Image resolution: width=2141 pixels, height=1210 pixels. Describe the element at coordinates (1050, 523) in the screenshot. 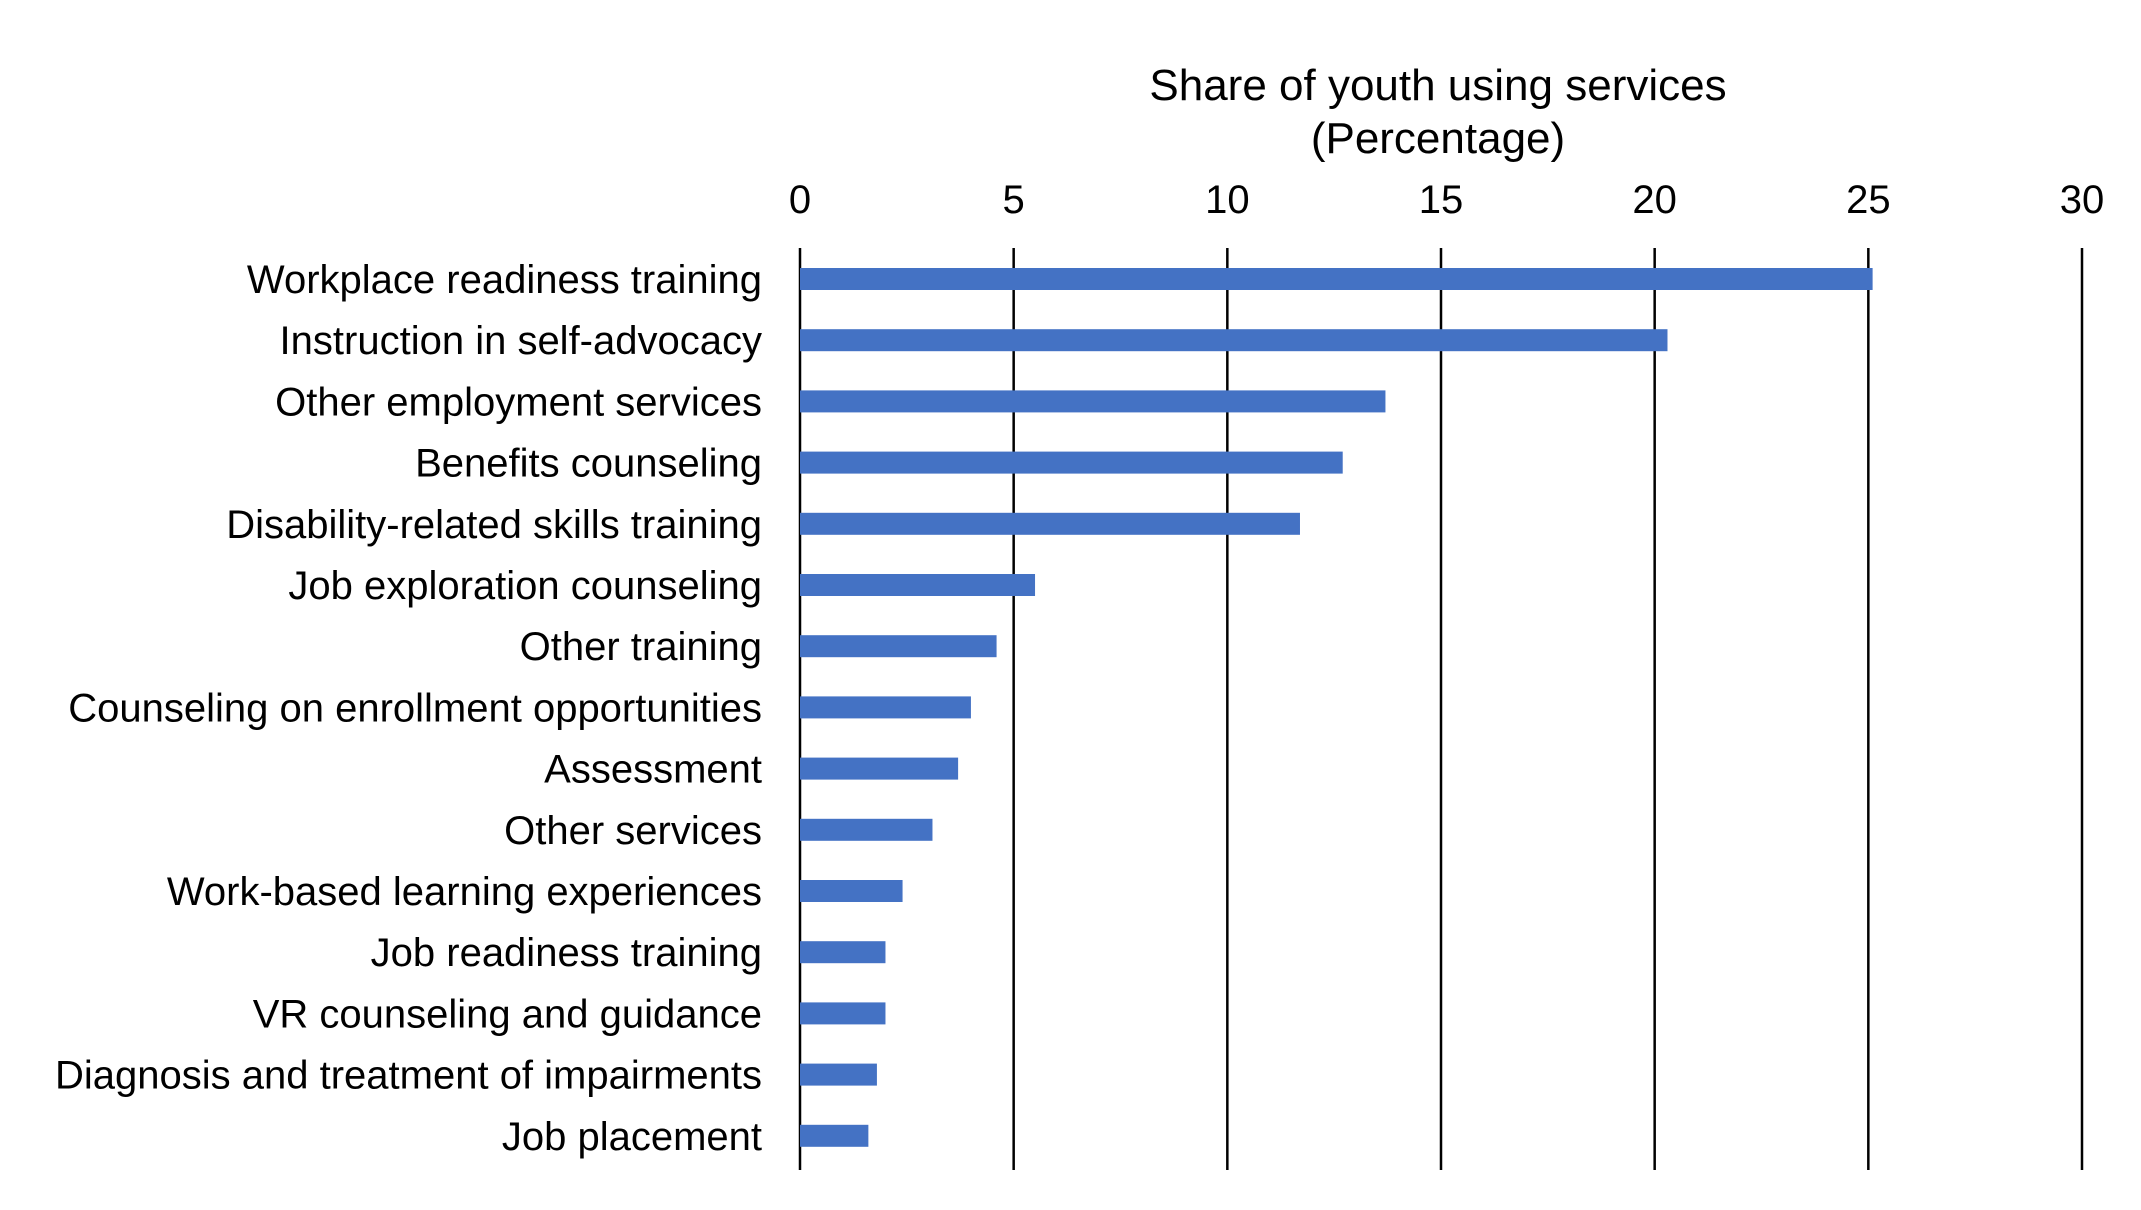

I see `bar-disability-related-skills-training` at that location.